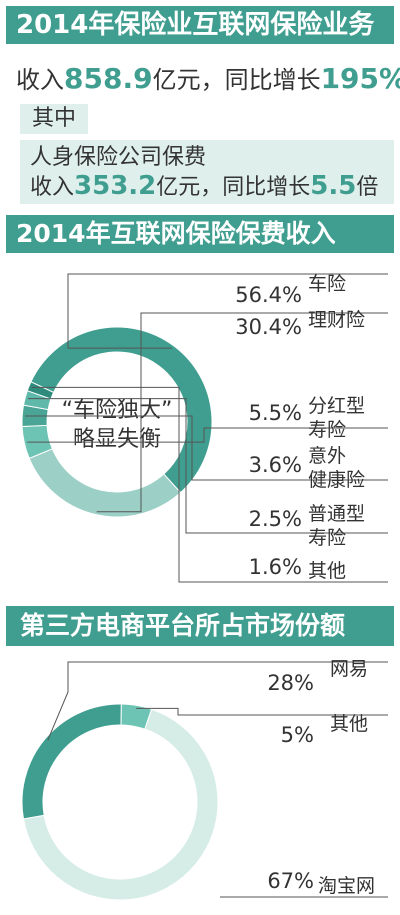  I want to click on premium-category-4-1: 寿险, so click(327, 538).